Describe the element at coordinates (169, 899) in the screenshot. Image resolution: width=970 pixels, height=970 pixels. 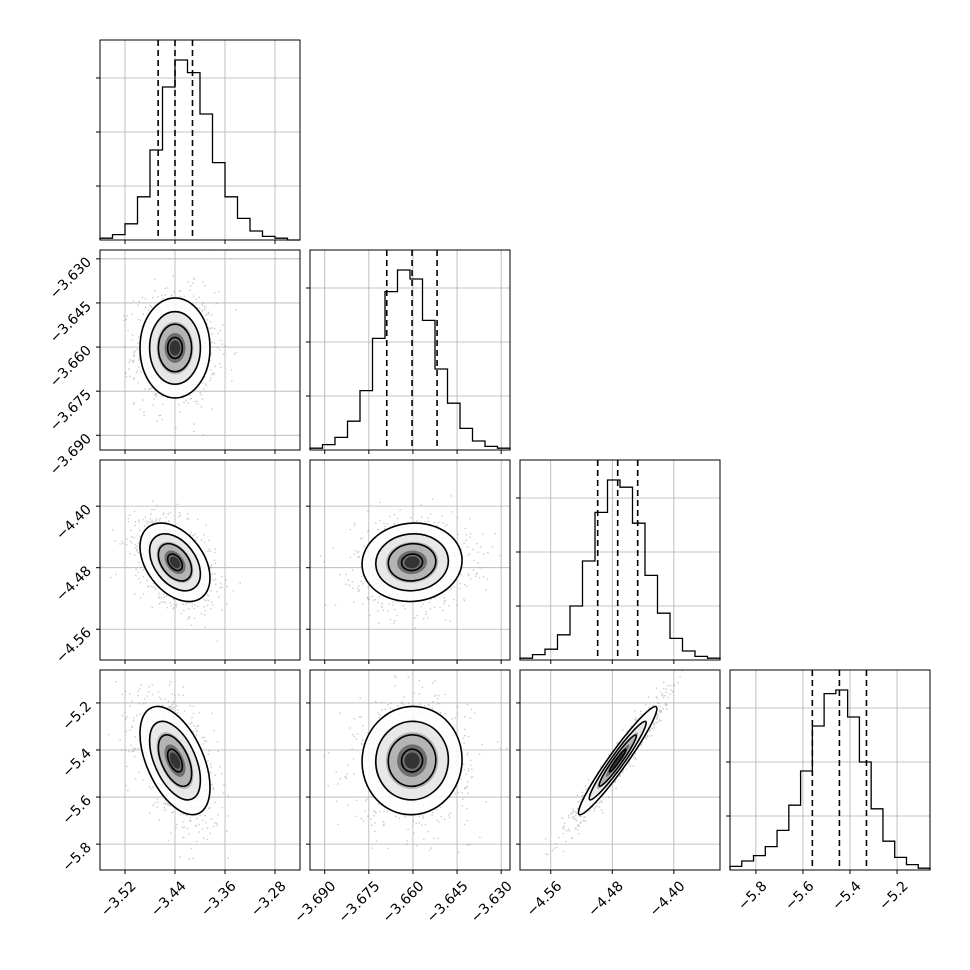
I see `x-tick-label: −3.44` at that location.